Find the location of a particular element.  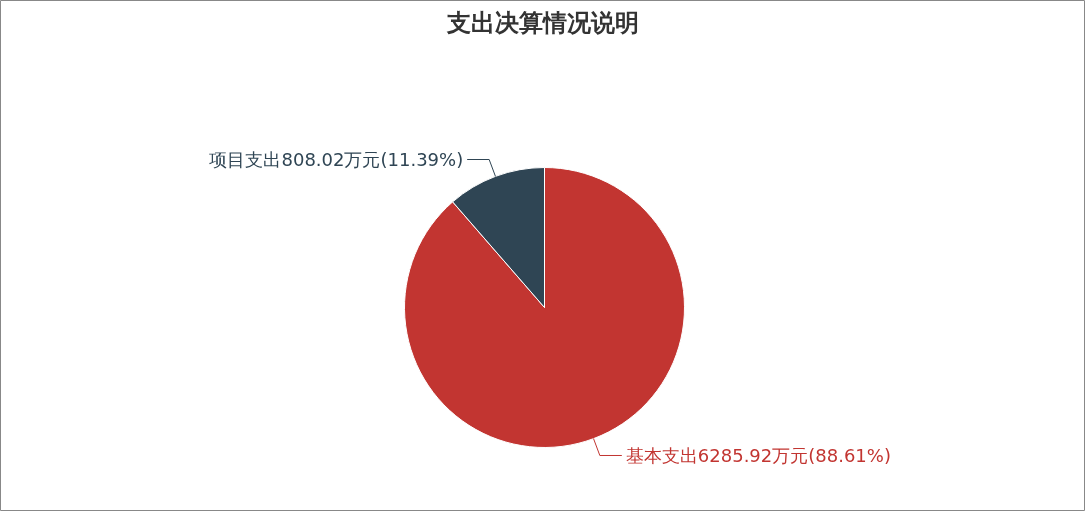

chart-title: 支出决算情况说明 is located at coordinates (542, 22).